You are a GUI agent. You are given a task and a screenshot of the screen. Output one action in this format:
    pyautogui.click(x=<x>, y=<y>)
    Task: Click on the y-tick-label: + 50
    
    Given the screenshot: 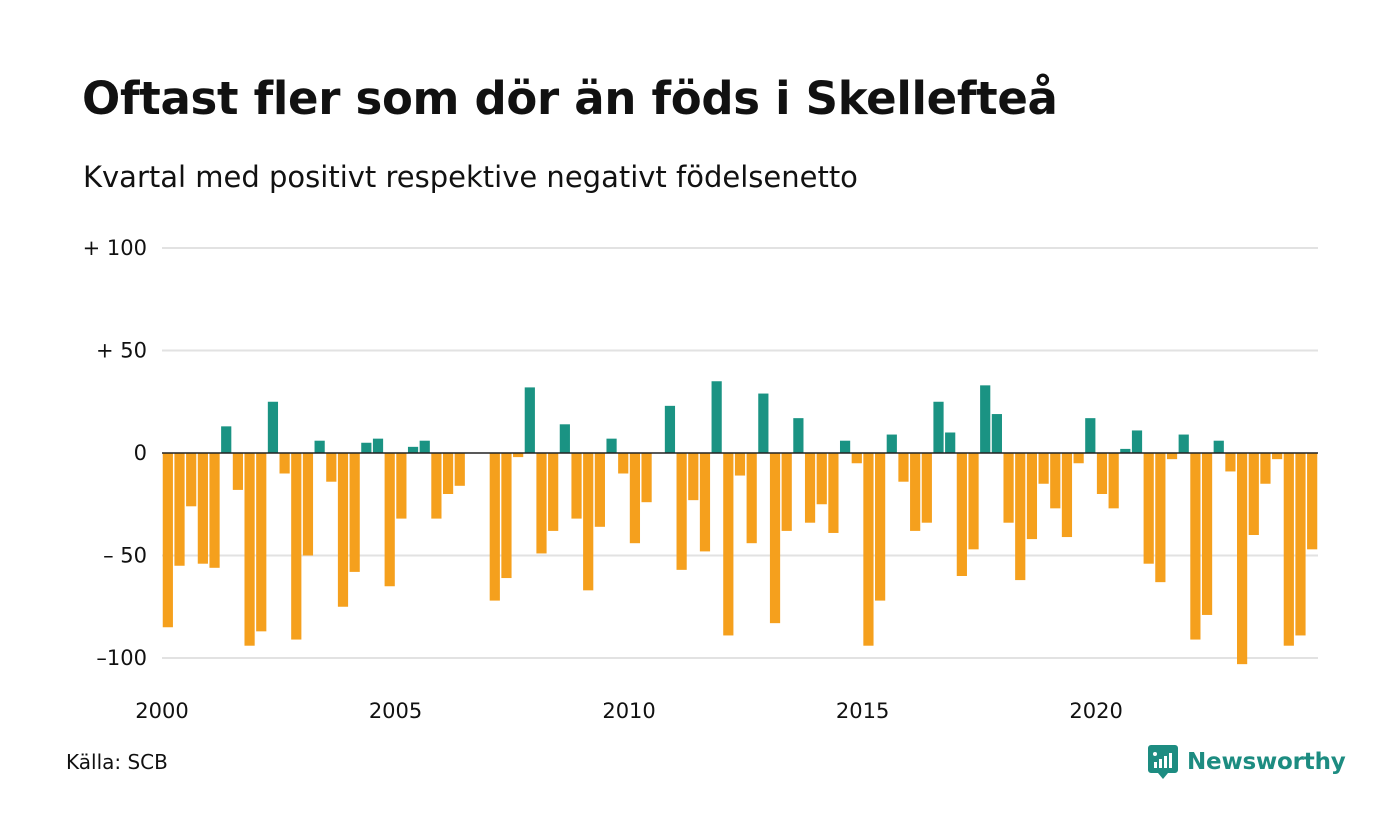 What is the action you would take?
    pyautogui.click(x=121, y=351)
    